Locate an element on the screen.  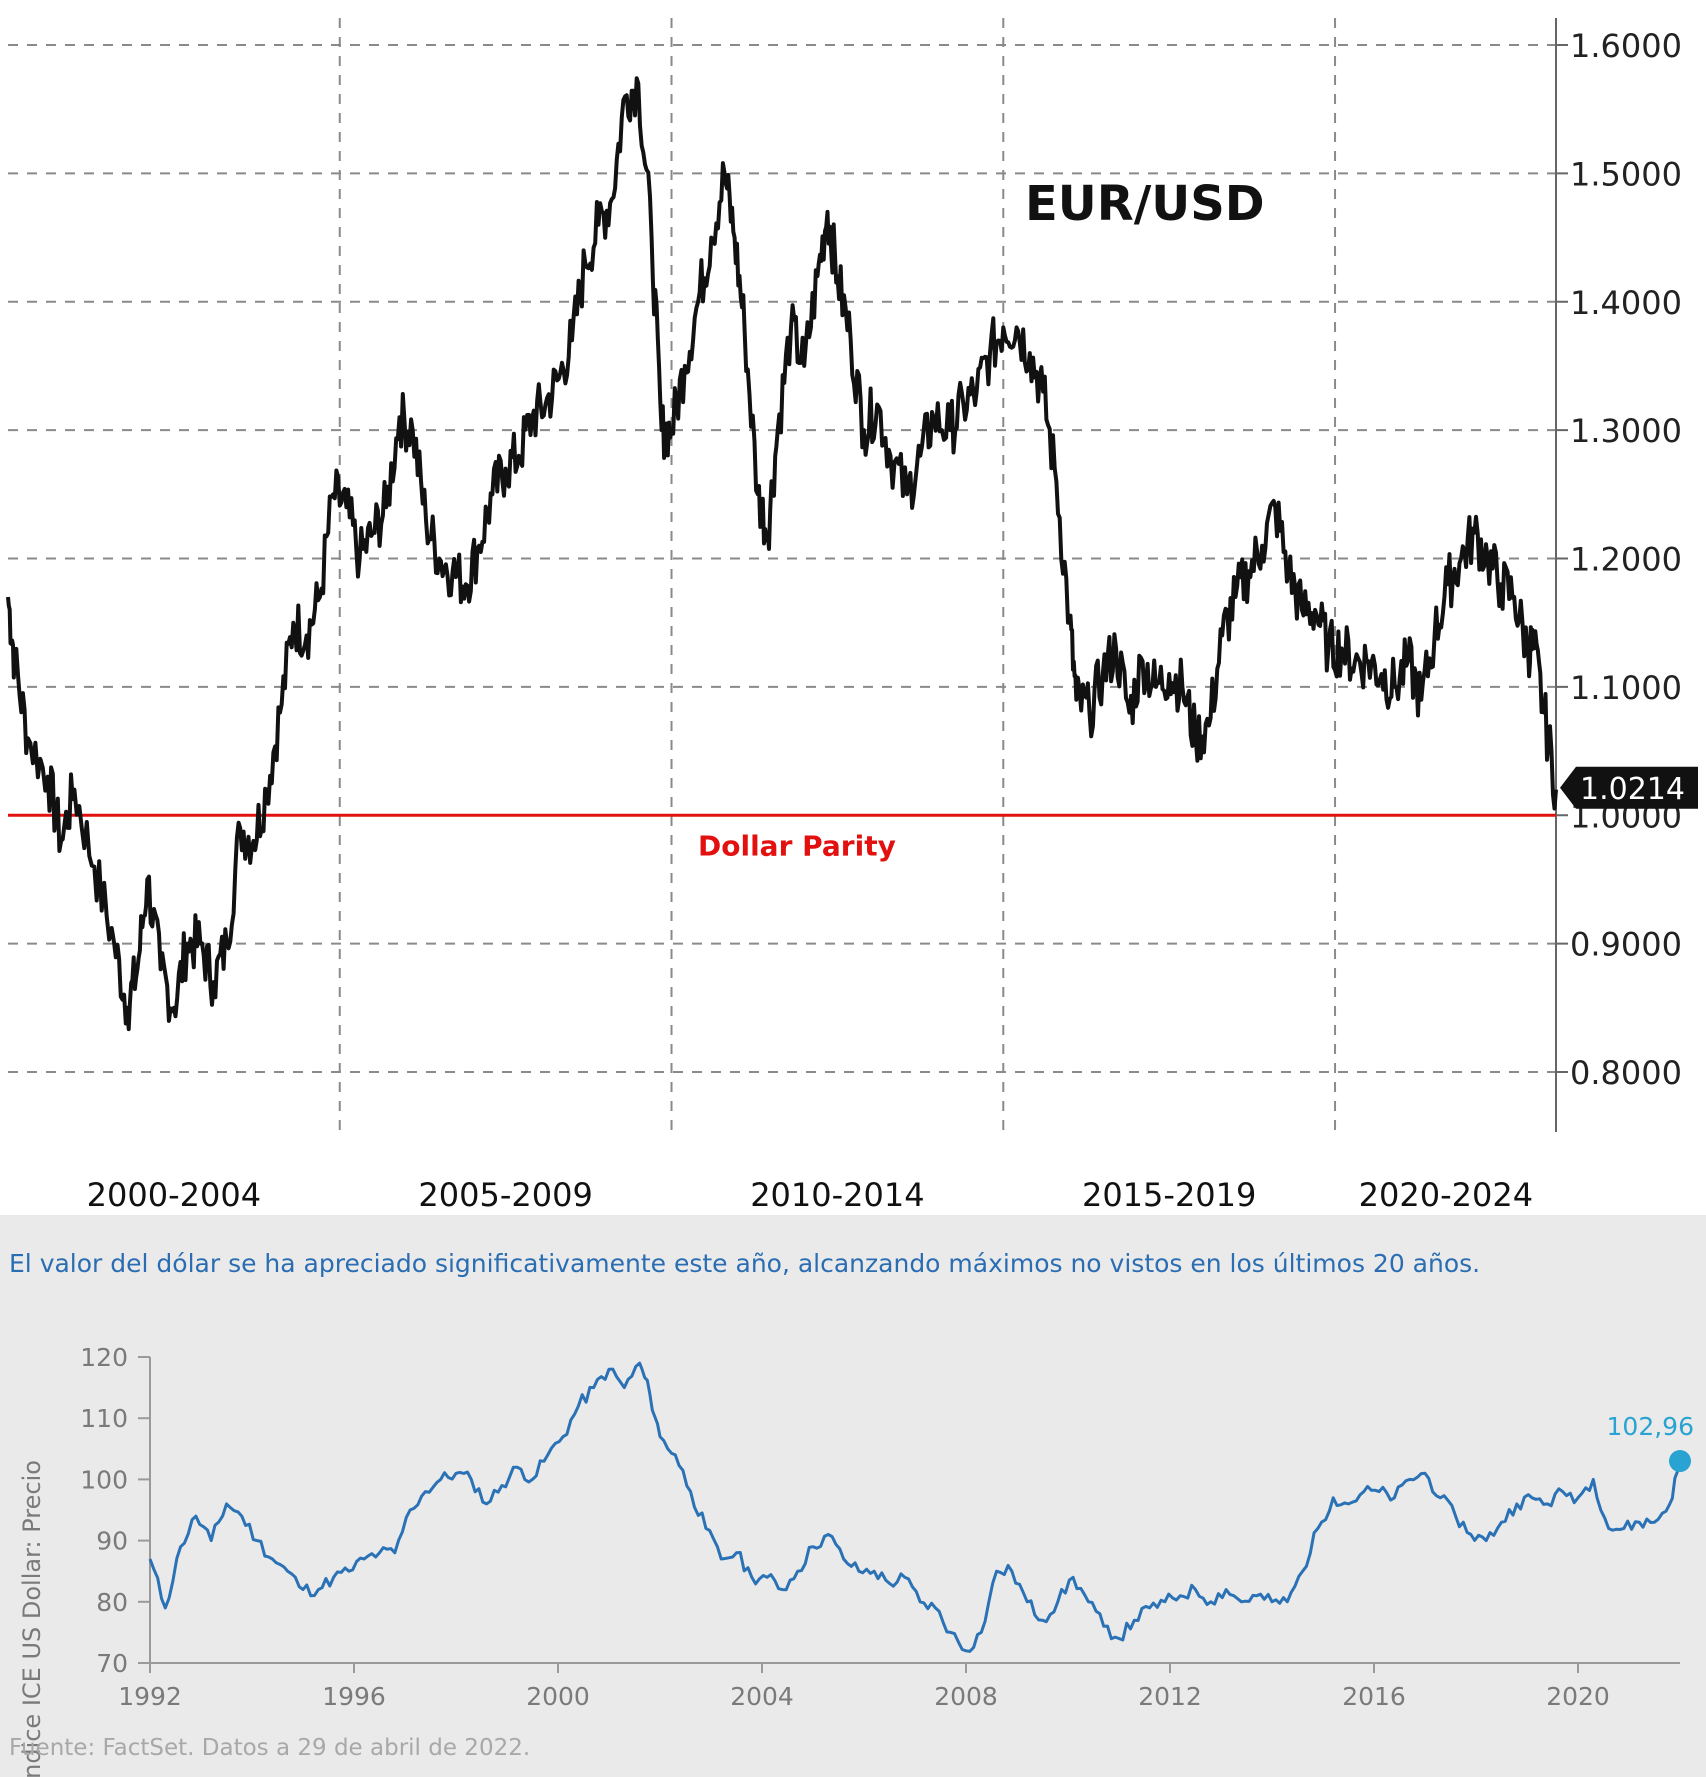
dollar-index-last-point is located at coordinates (1680, 1461).